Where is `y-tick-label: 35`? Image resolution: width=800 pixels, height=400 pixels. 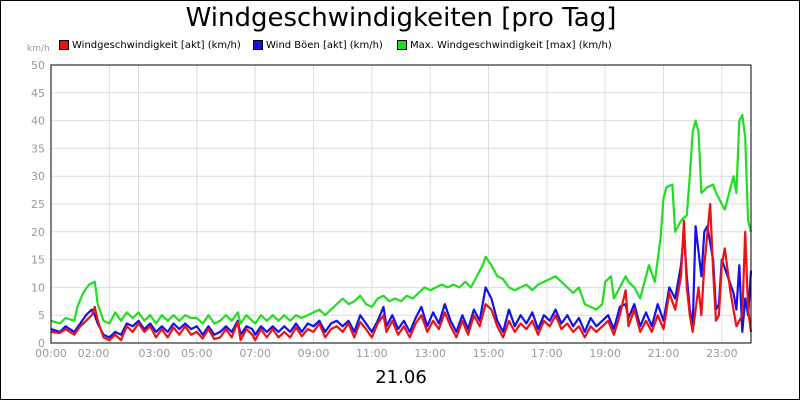
y-tick-label: 35 is located at coordinates (38, 148).